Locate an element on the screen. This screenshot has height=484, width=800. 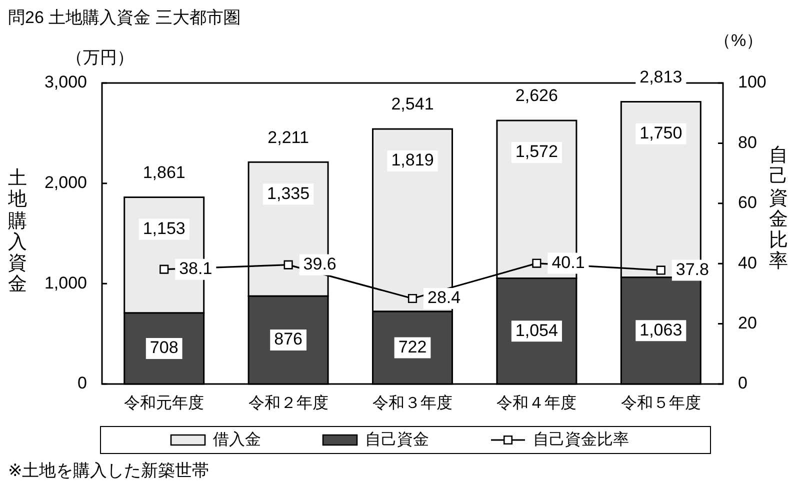
x-tick-label: 令和４年度 is located at coordinates (536, 403).